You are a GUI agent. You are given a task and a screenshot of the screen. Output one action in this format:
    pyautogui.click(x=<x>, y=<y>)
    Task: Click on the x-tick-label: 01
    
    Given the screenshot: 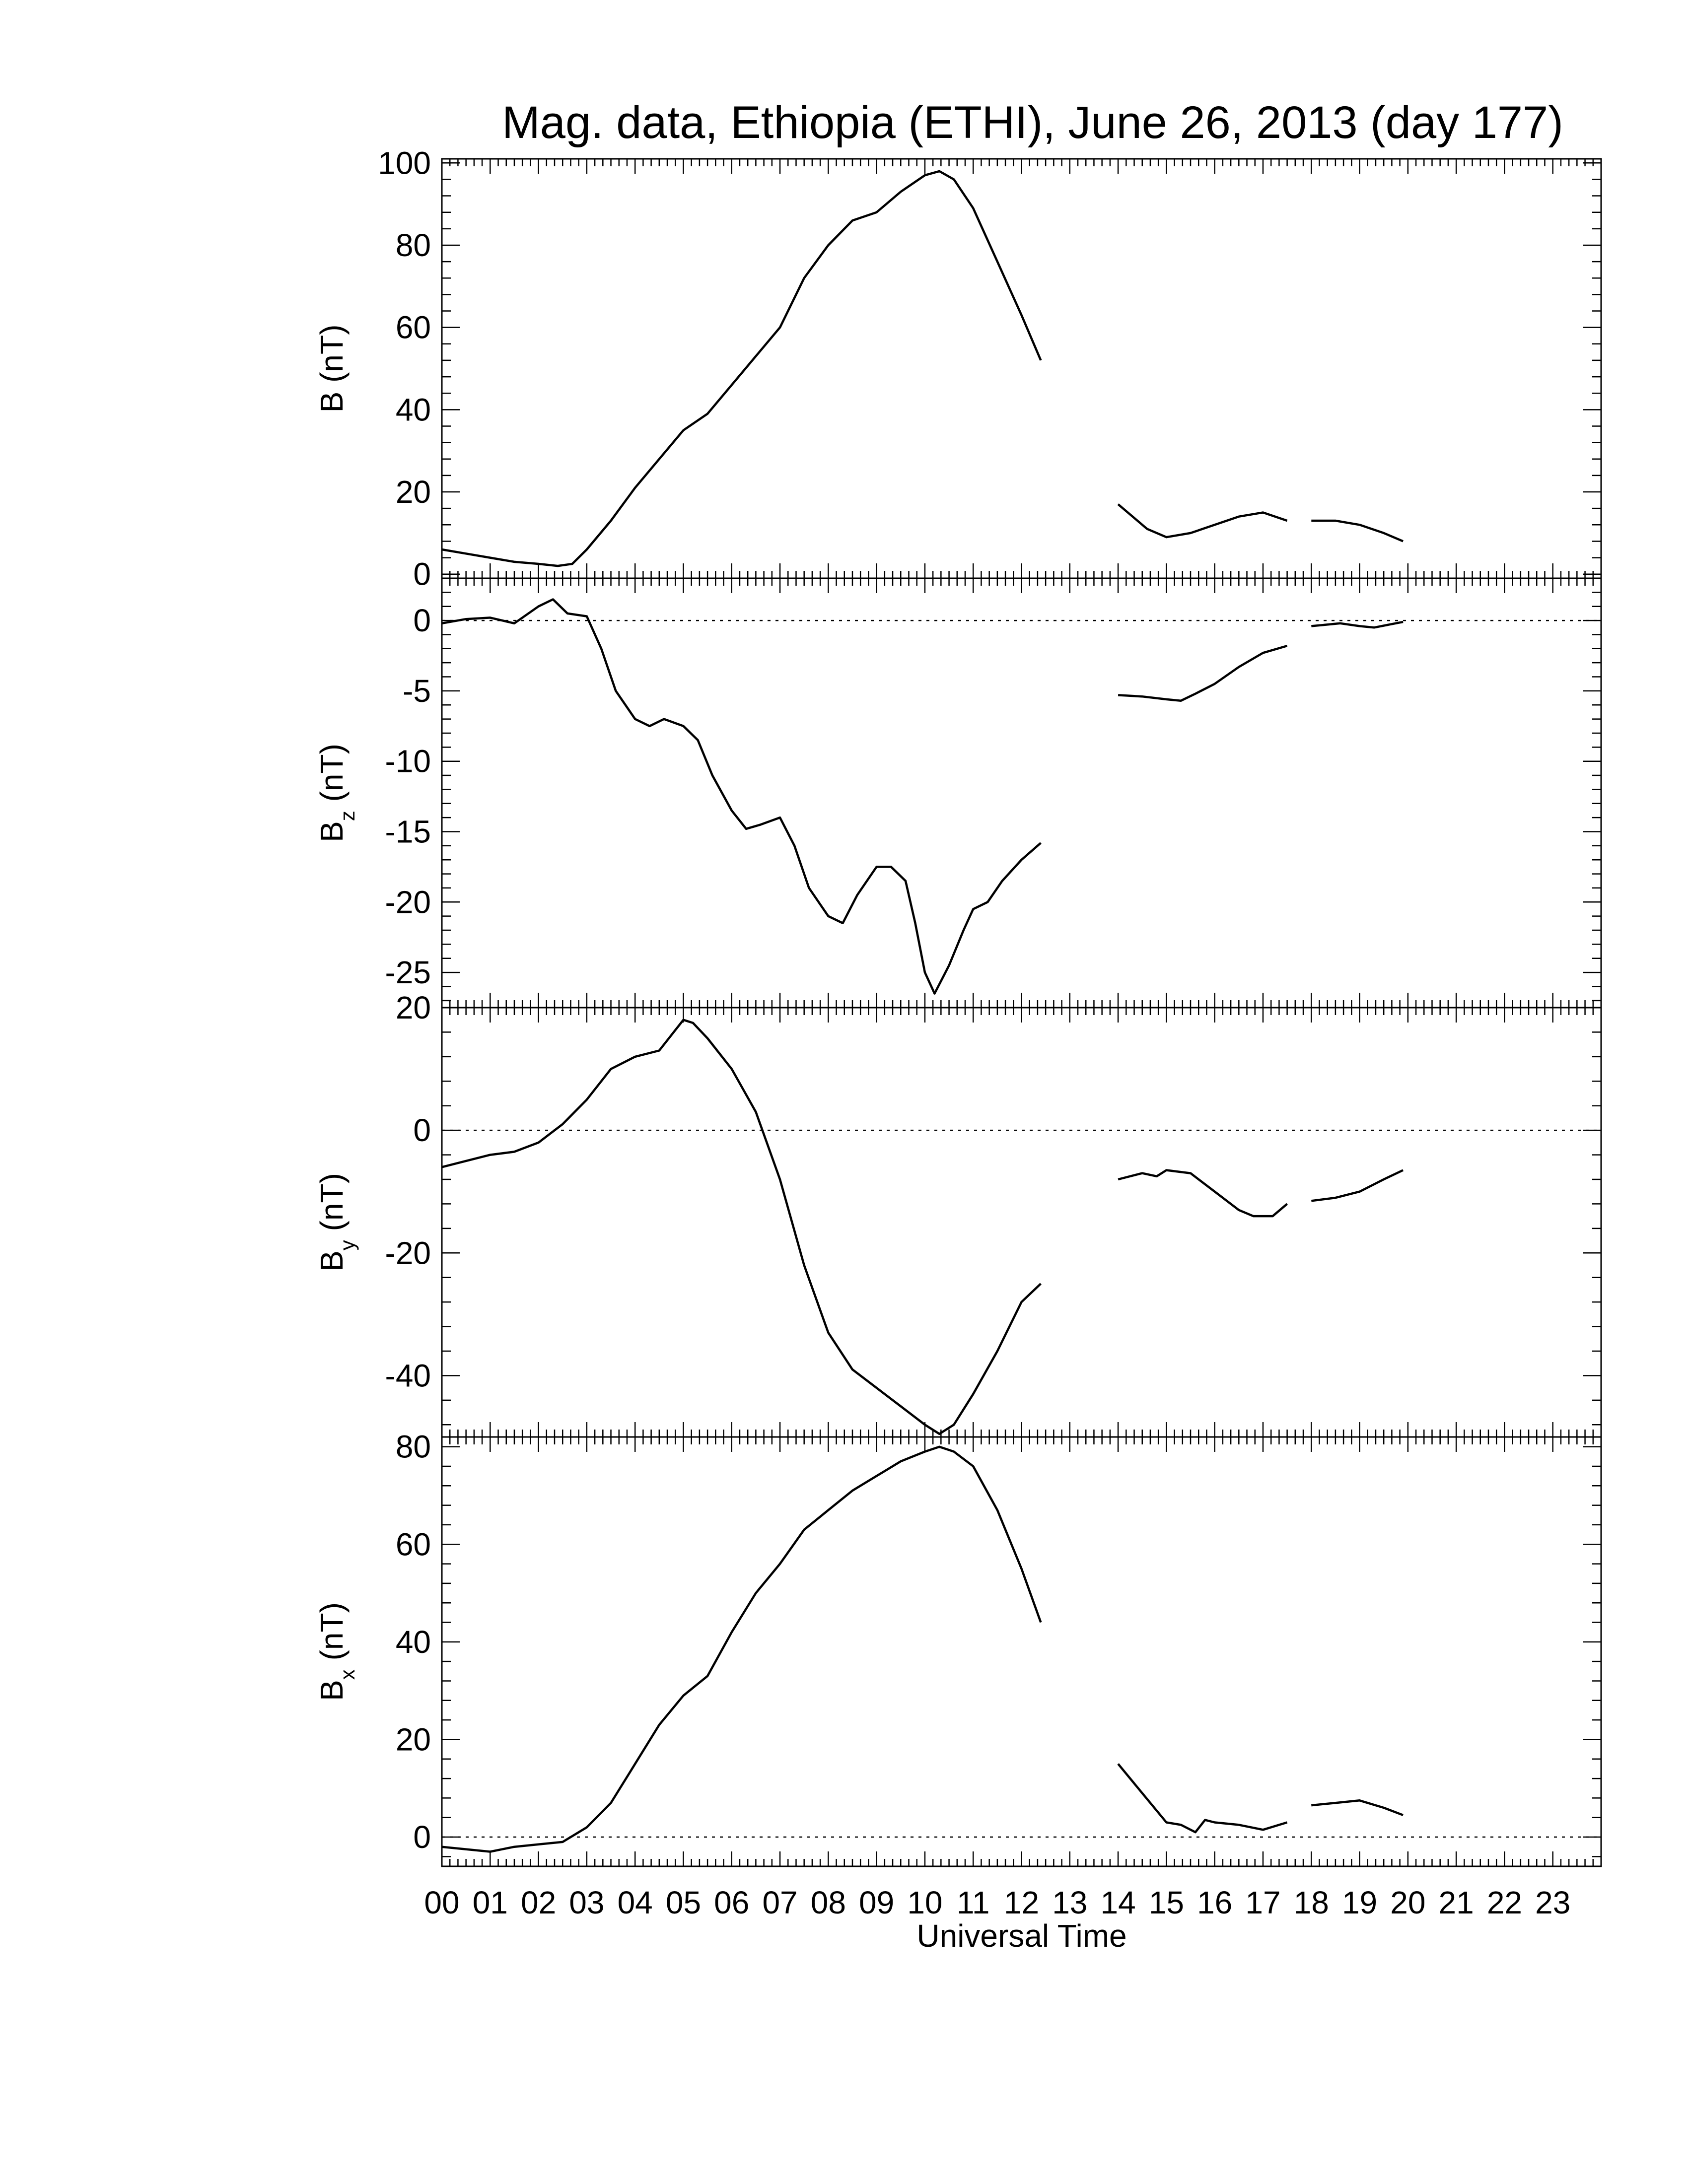 What is the action you would take?
    pyautogui.click(x=490, y=1902)
    